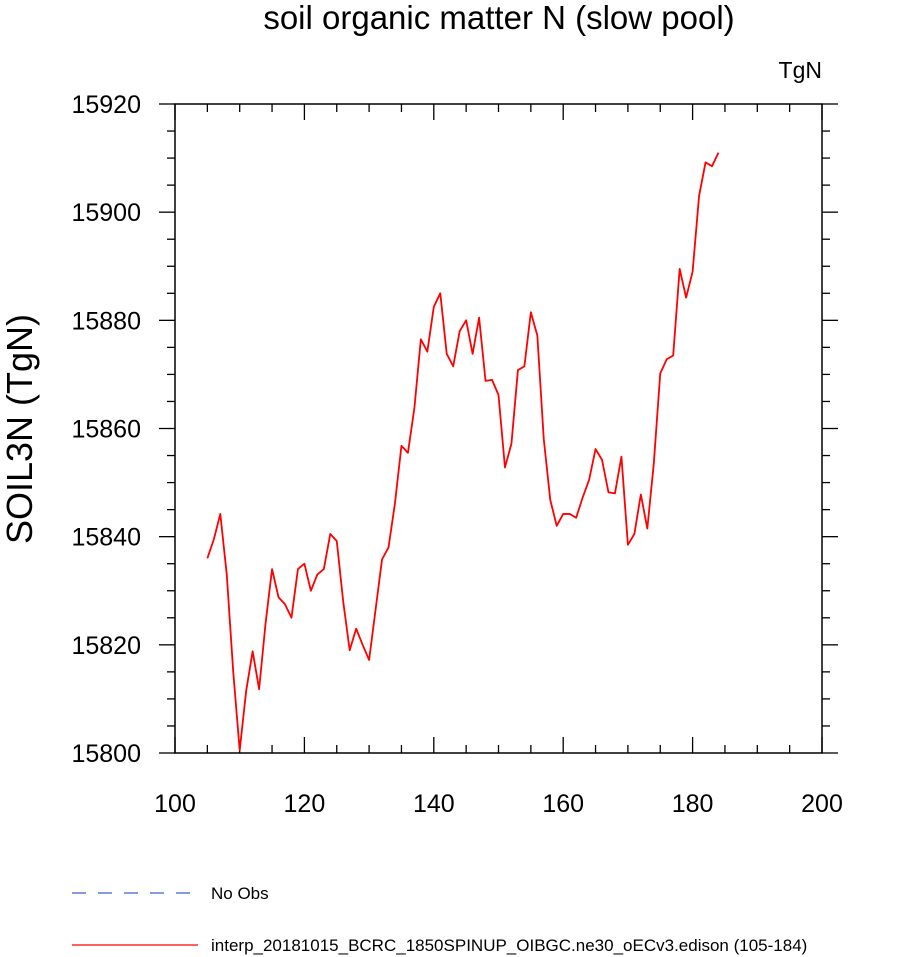 This screenshot has height=957, width=922. Describe the element at coordinates (434, 804) in the screenshot. I see `x-tick-label: 140` at that location.